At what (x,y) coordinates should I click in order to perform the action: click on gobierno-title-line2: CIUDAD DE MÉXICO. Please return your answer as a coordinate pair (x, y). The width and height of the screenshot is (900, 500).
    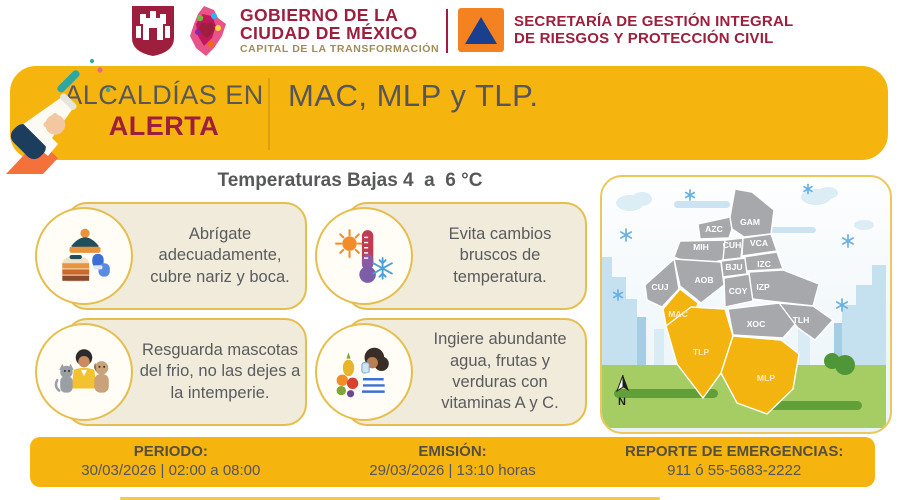
    Looking at the image, I should click on (329, 32).